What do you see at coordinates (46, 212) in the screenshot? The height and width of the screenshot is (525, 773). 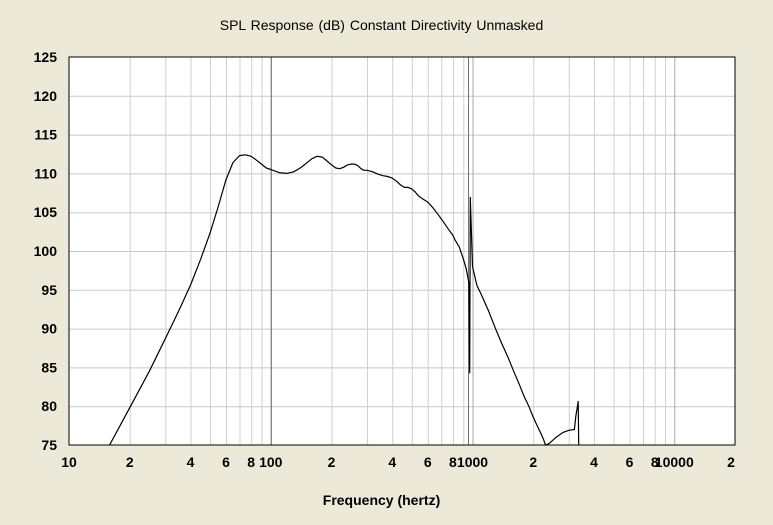 I see `y-tick-label: 105` at bounding box center [46, 212].